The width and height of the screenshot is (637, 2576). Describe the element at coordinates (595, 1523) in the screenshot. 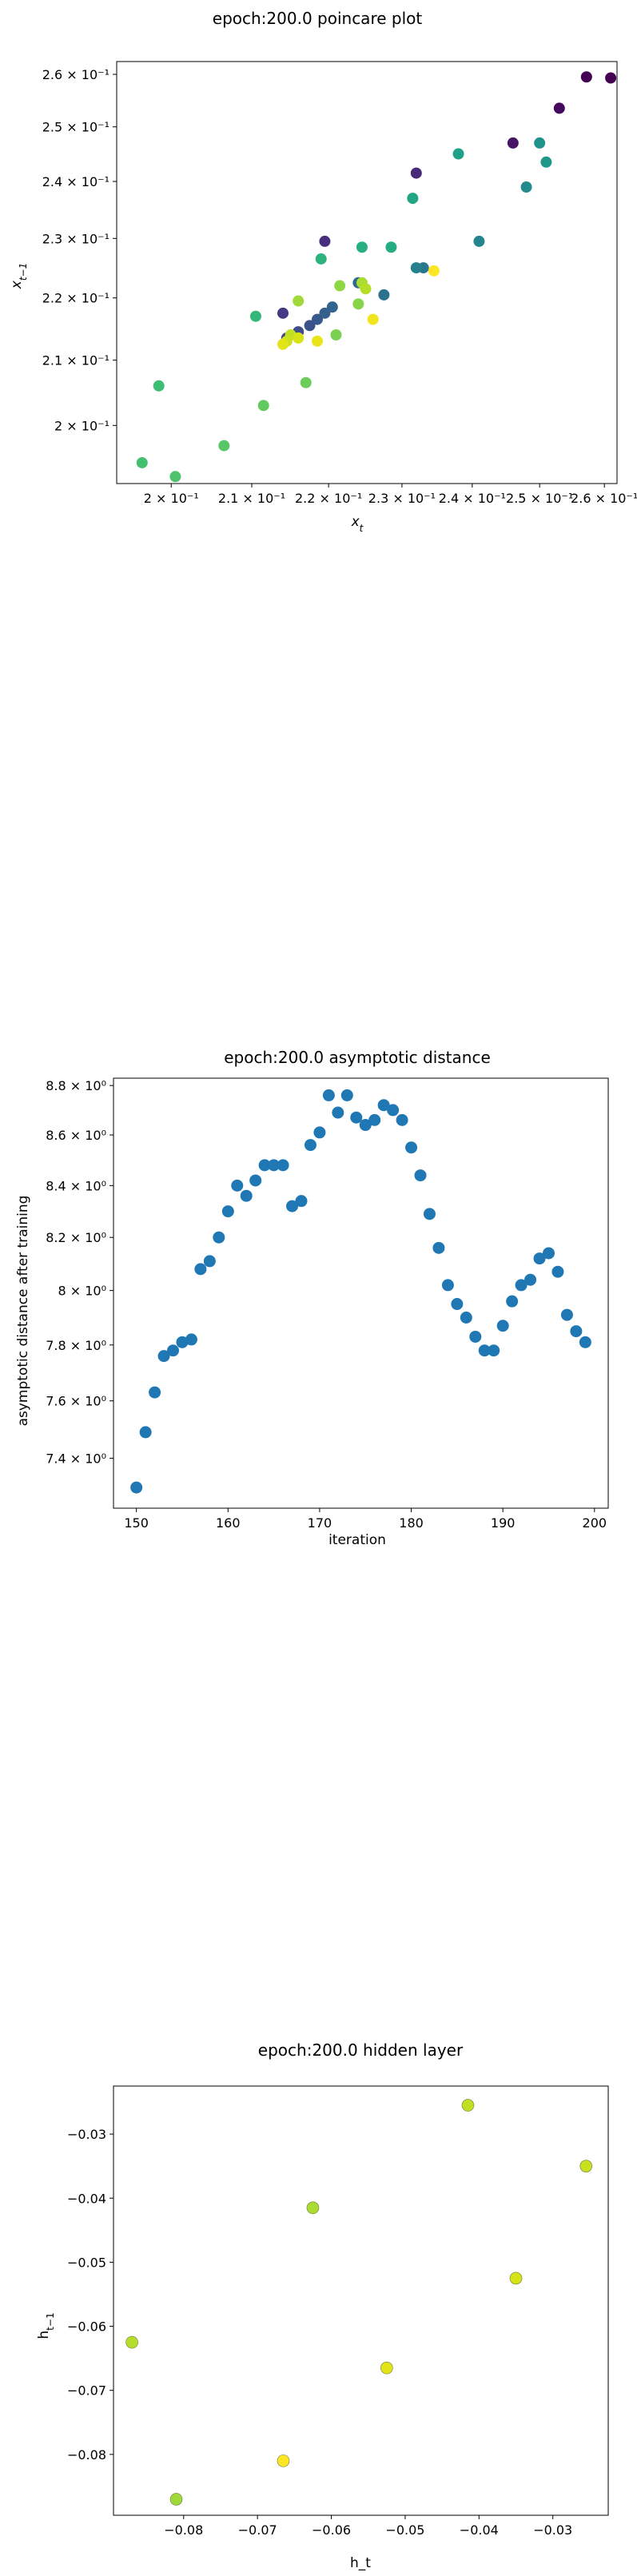

I see `x-tick-label: 200` at that location.